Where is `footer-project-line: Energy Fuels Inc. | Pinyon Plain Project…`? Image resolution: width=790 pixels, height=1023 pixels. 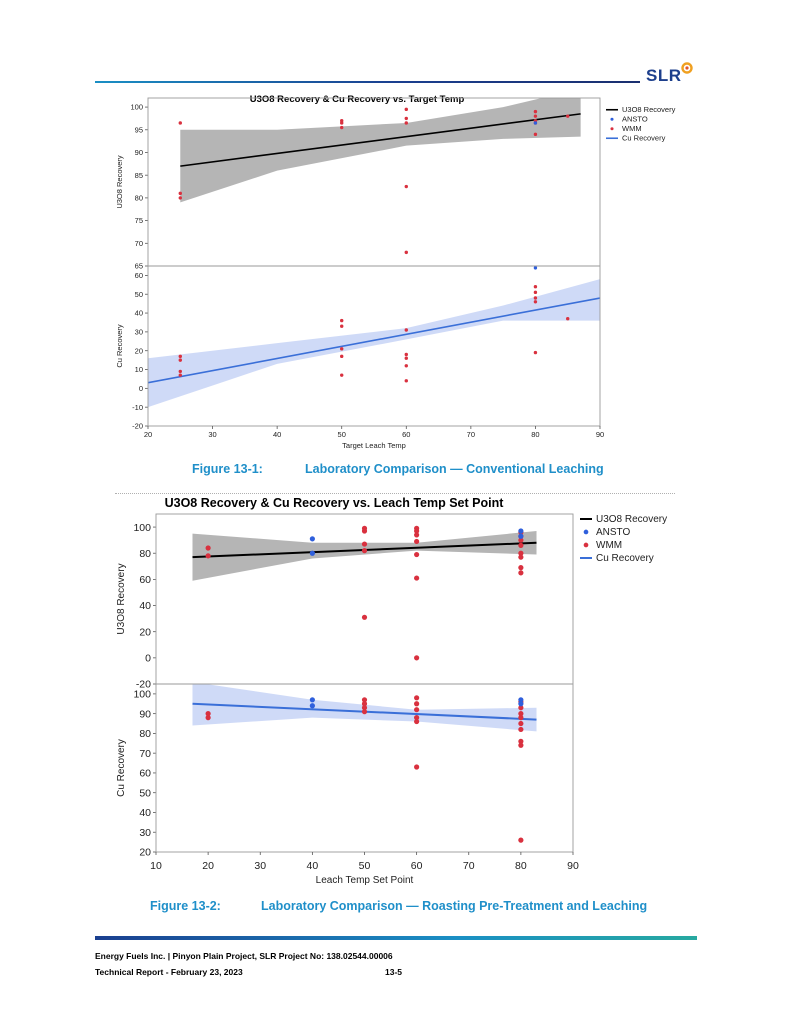 footer-project-line: Energy Fuels Inc. | Pinyon Plain Project… is located at coordinates (244, 956).